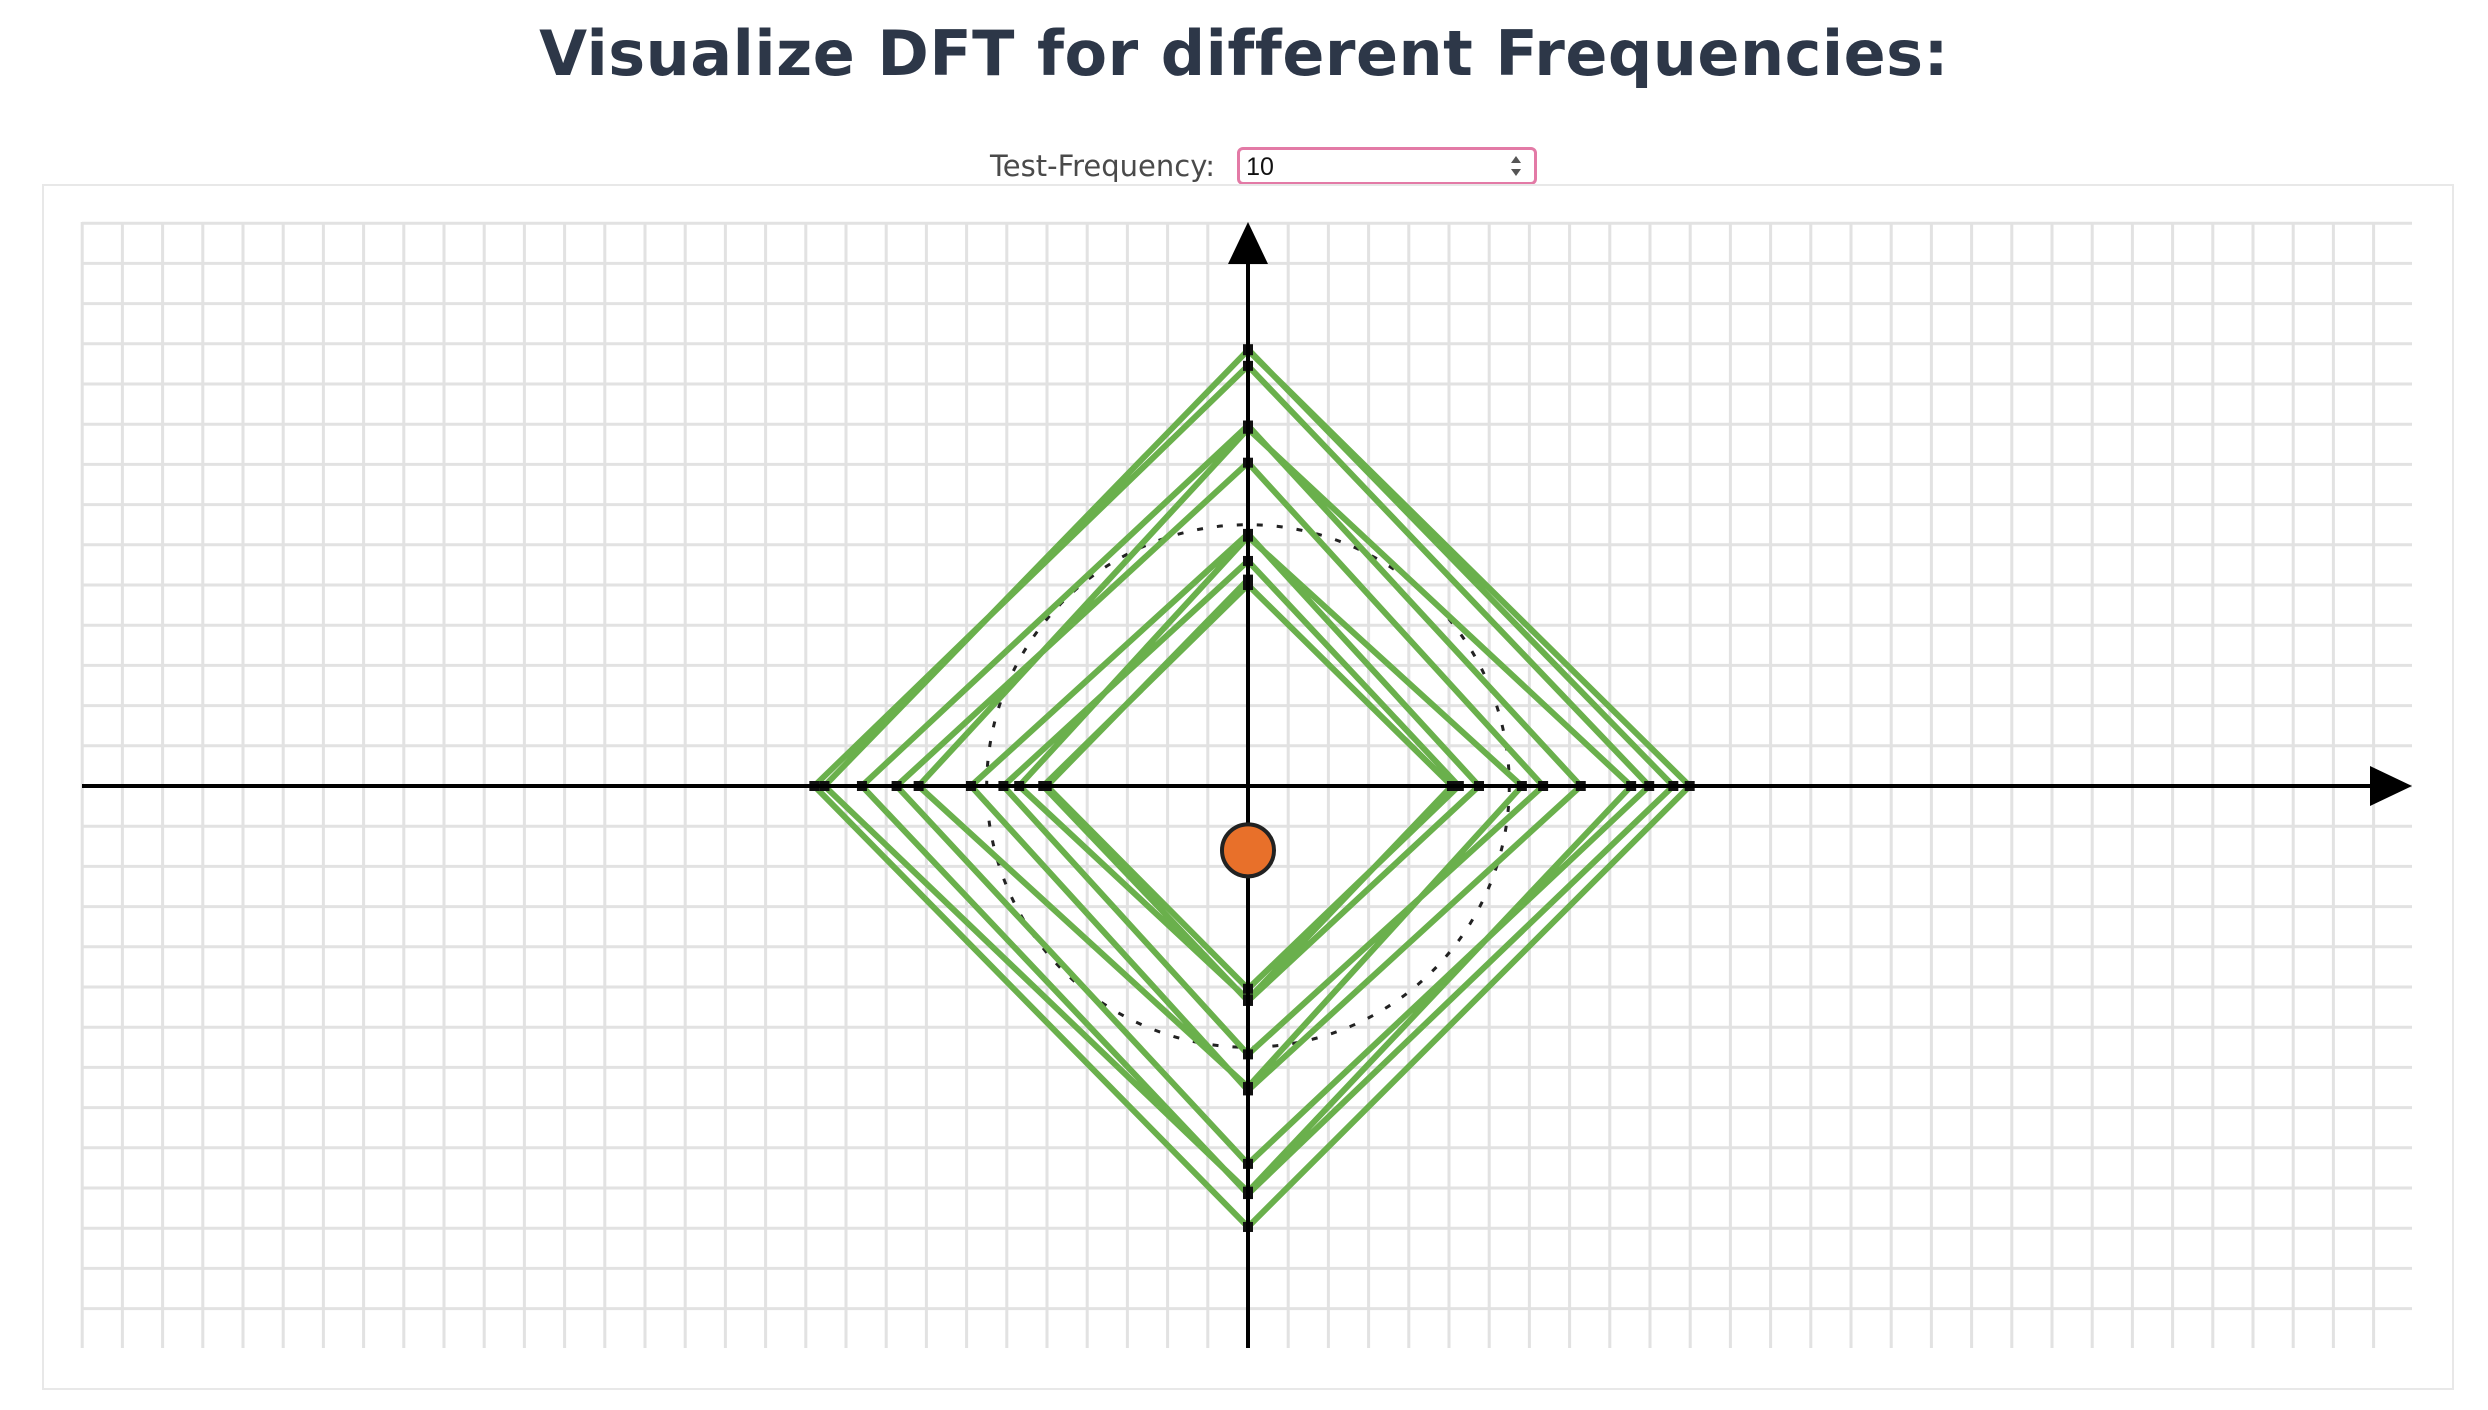 The height and width of the screenshot is (1410, 2488). I want to click on number-stepper-icon, so click(1516, 166).